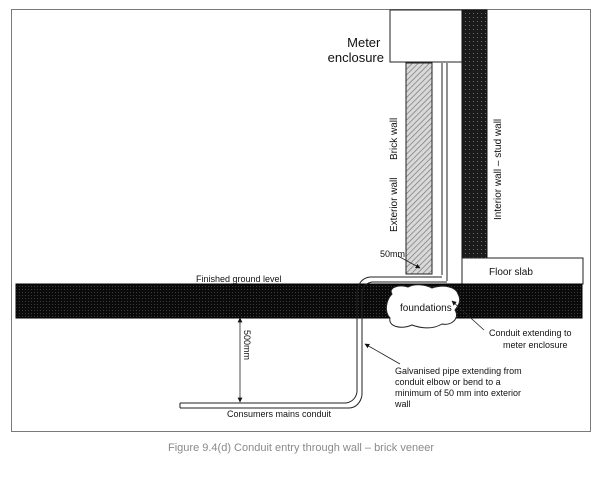  I want to click on exterior-wall-label: Exterior wall, so click(394, 205).